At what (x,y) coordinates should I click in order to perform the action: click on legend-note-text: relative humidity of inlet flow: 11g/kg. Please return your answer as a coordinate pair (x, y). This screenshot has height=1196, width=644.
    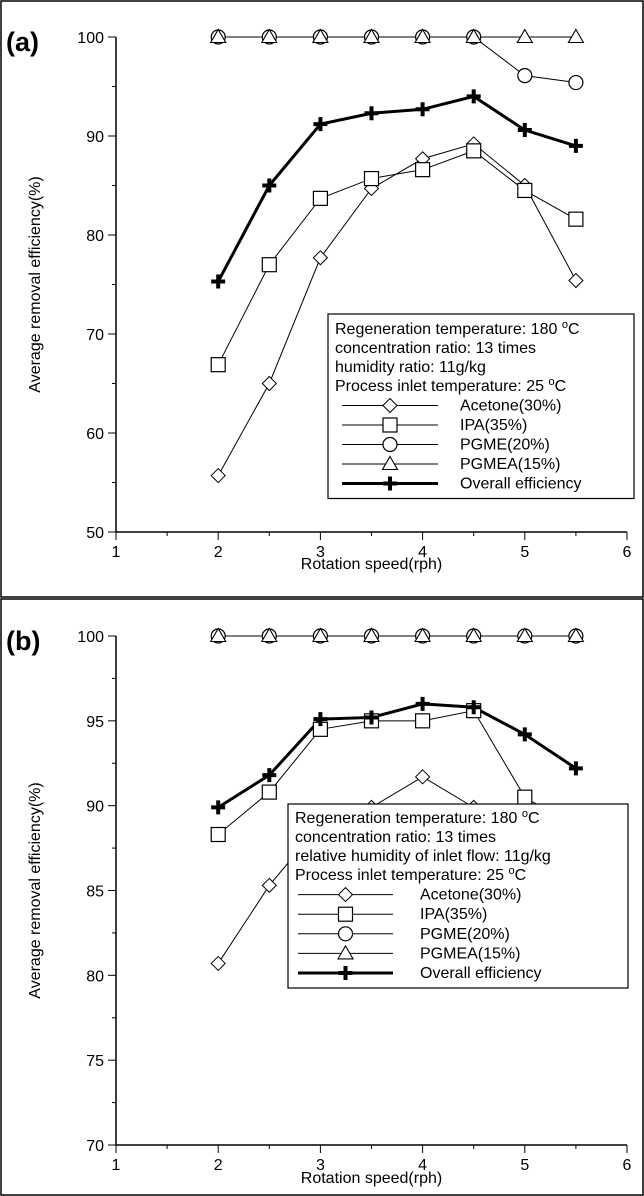
    Looking at the image, I should click on (423, 856).